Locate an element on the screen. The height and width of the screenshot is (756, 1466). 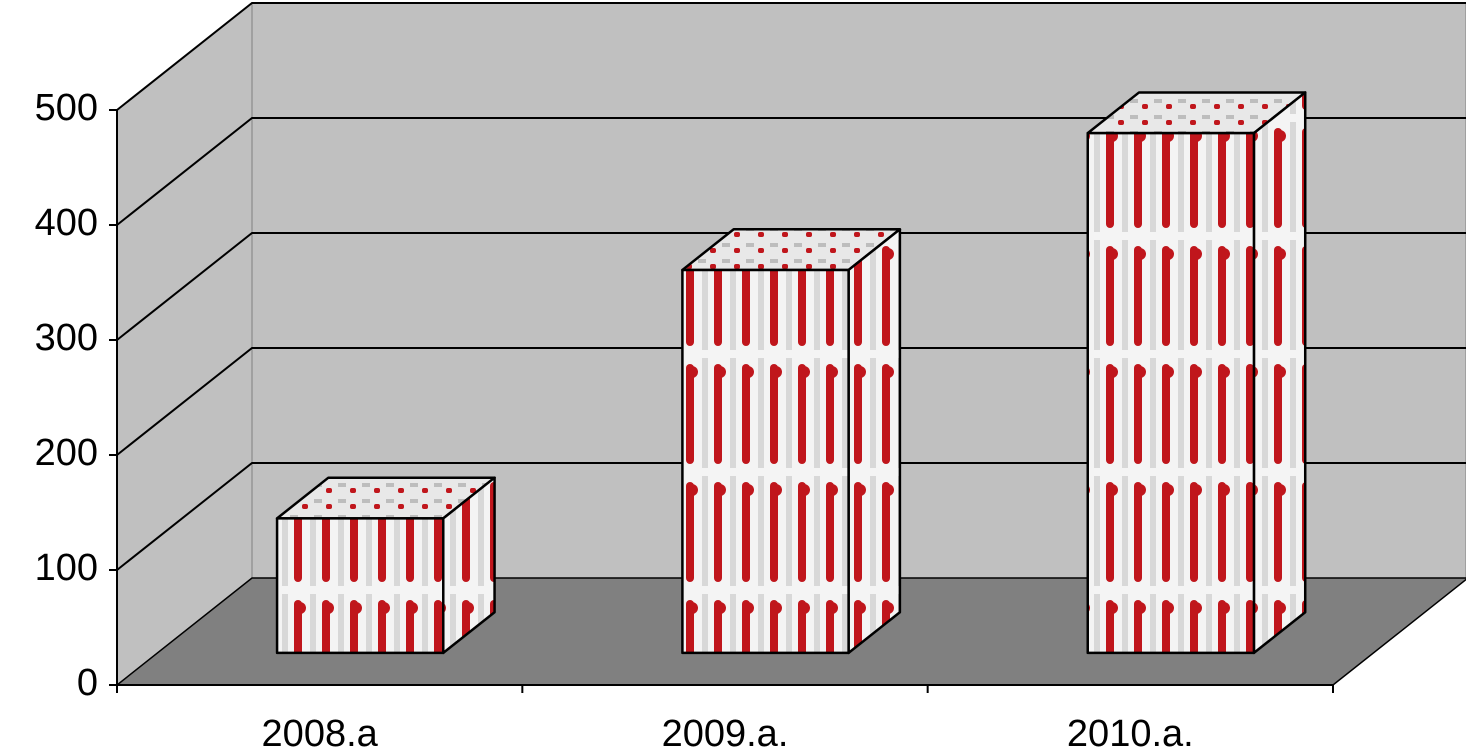
x-tick-label: 2008.a is located at coordinates (320, 734).